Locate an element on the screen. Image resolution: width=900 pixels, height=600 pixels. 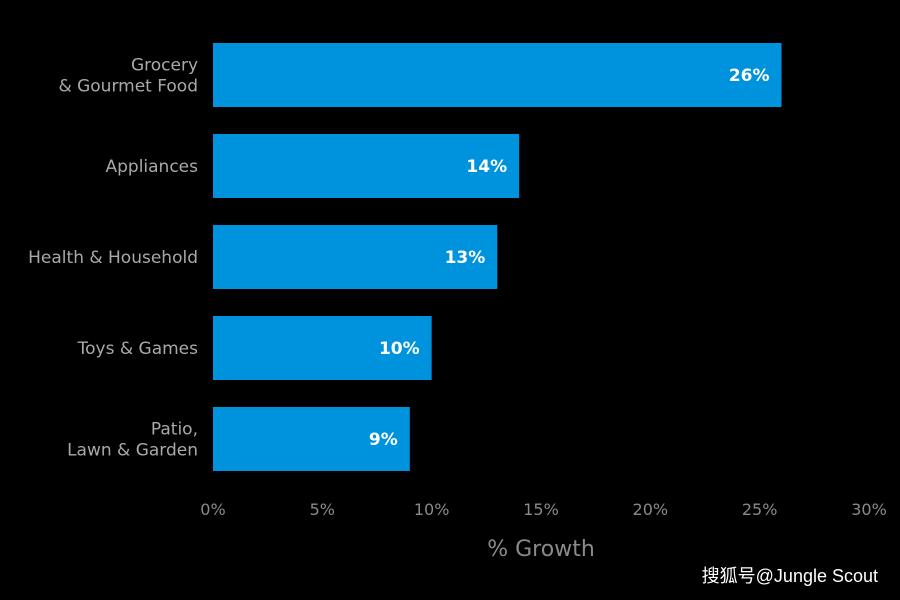
watermark-text: 搜狐号@Jungle Scout is located at coordinates (789, 576).